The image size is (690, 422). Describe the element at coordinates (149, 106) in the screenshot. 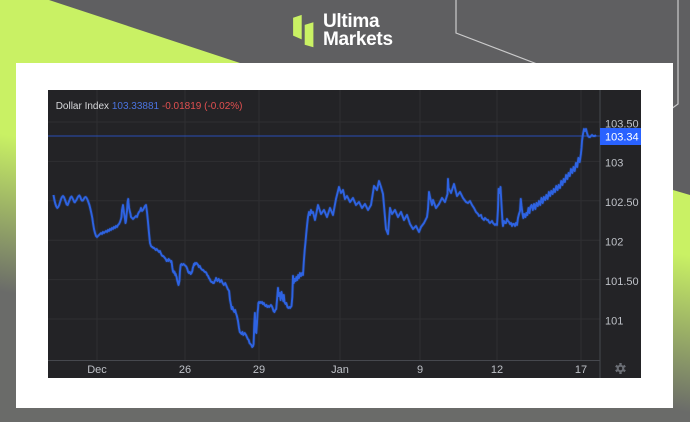

I see `svg-text:Dollar Index 103.33881 -0.01: Dollar Index 103.33881 -0.01819 (-0.02%)` at that location.